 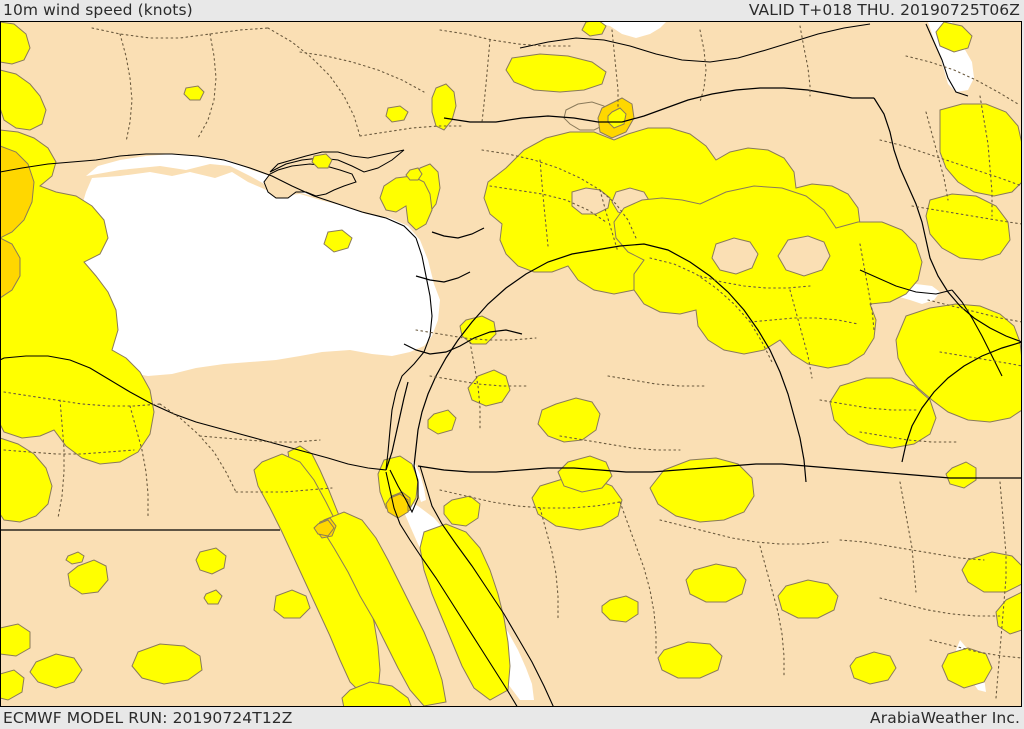 What do you see at coordinates (77, 297) in the screenshot?
I see `wind-poly-west-main` at bounding box center [77, 297].